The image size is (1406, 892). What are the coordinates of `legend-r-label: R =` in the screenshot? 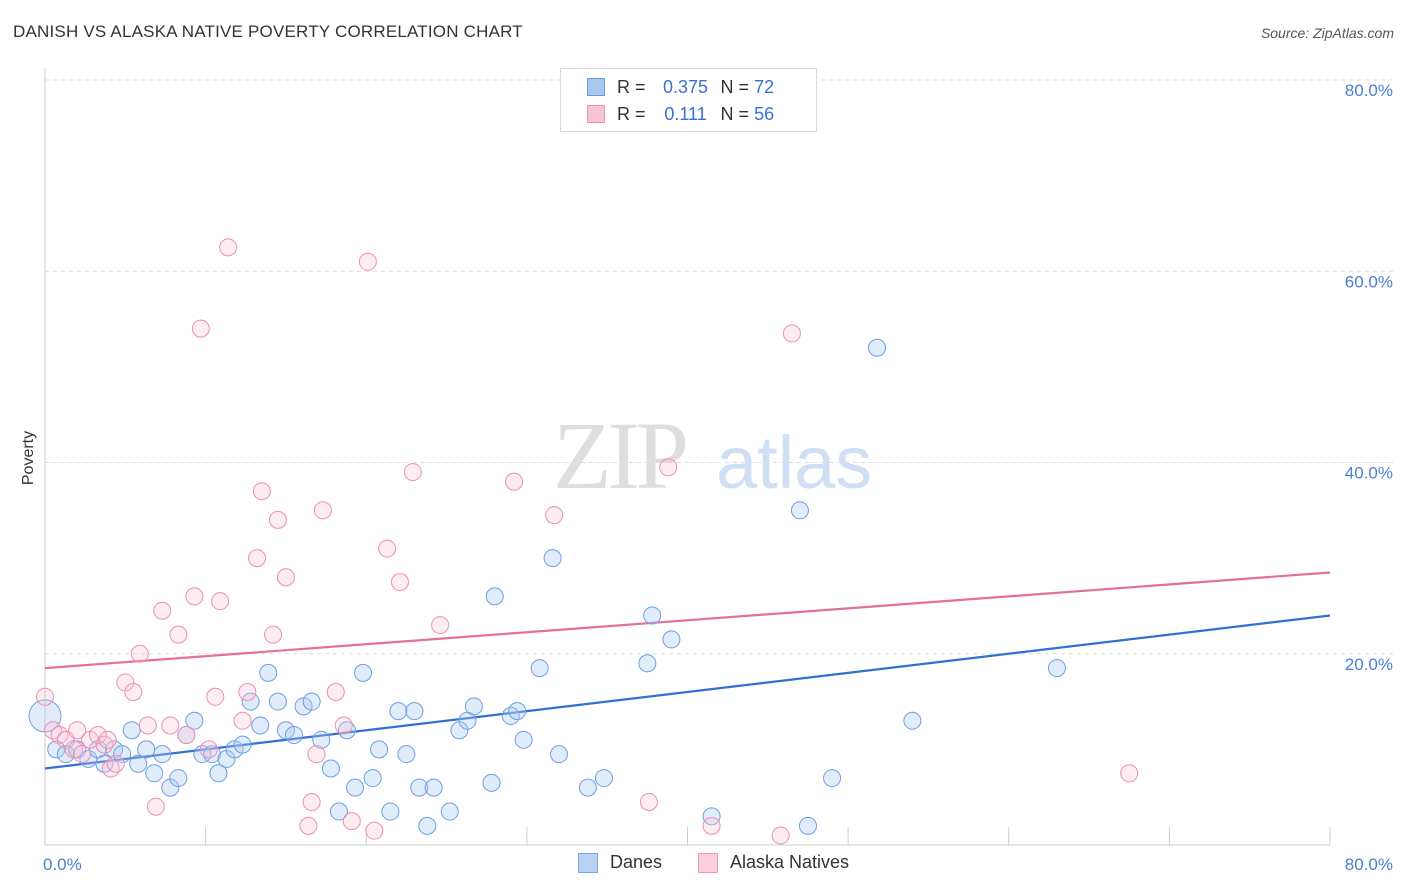 It's located at (631, 86).